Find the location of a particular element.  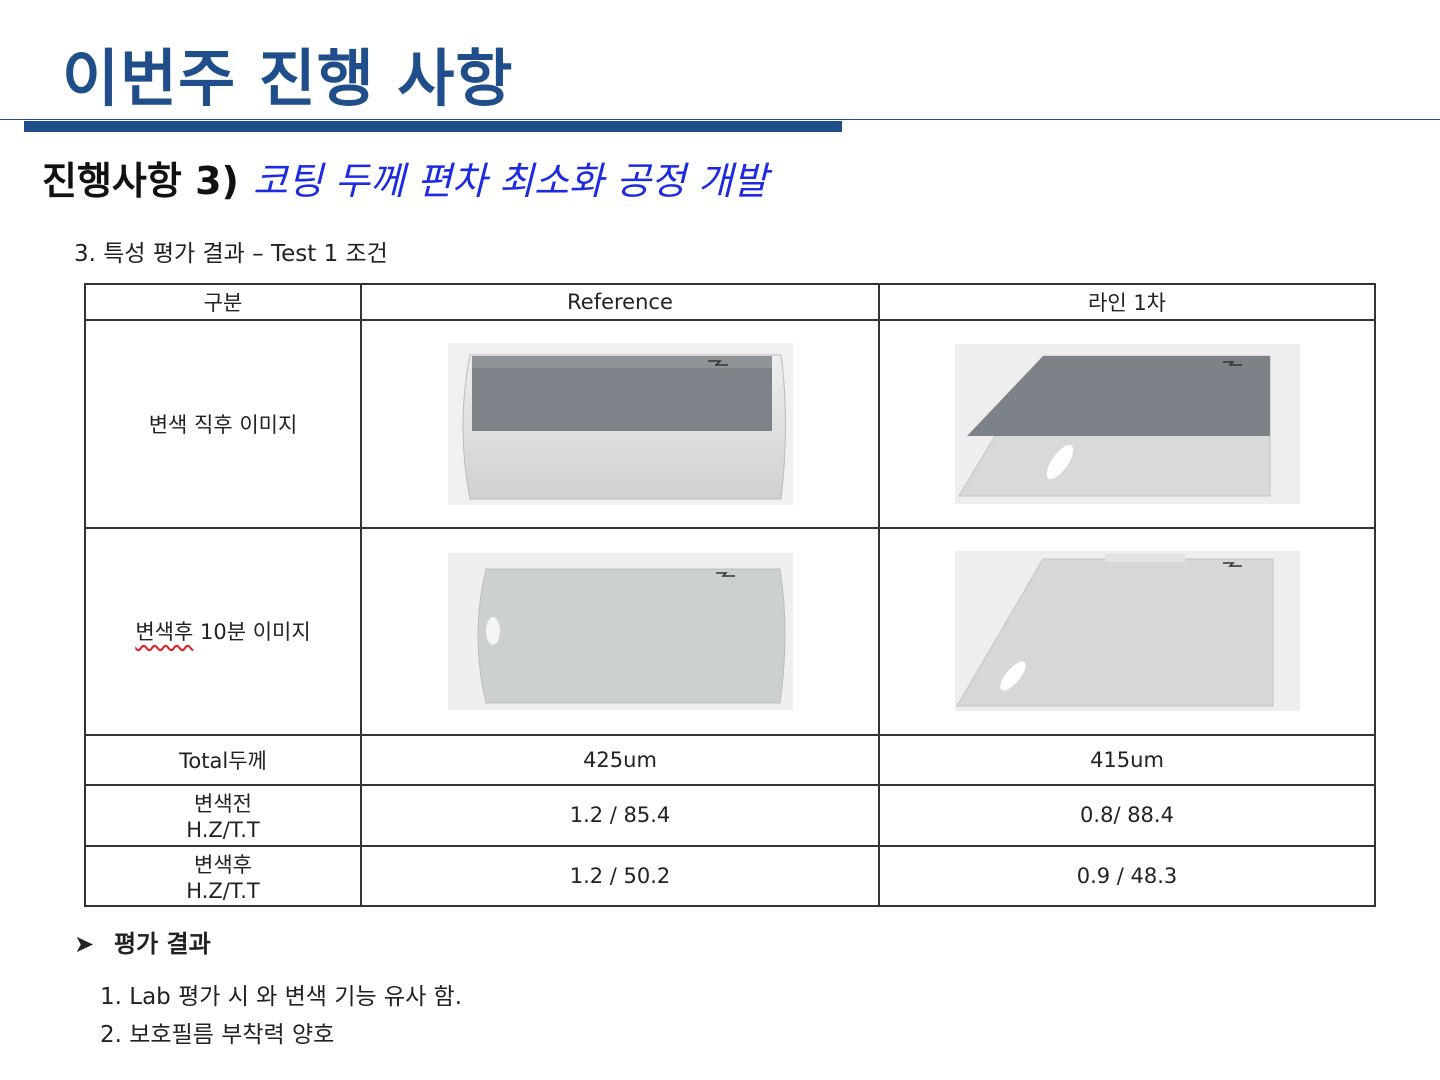

evaluation-header-text: 평가 결과 is located at coordinates (162, 944).